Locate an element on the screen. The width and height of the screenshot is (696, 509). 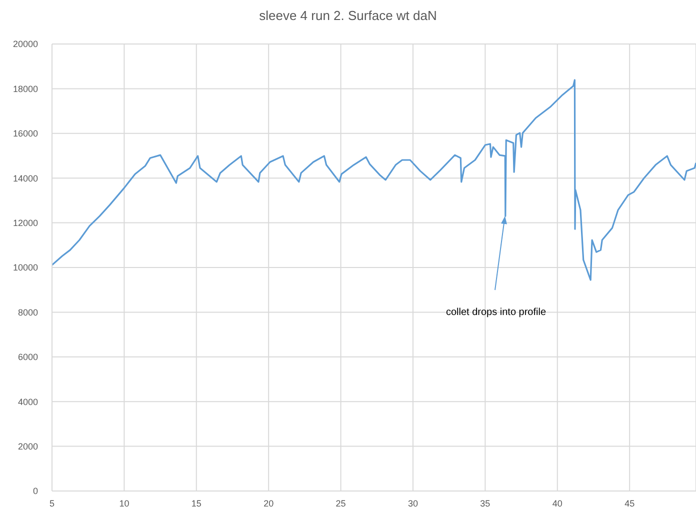
x-tick-label: 40 is located at coordinates (557, 503).